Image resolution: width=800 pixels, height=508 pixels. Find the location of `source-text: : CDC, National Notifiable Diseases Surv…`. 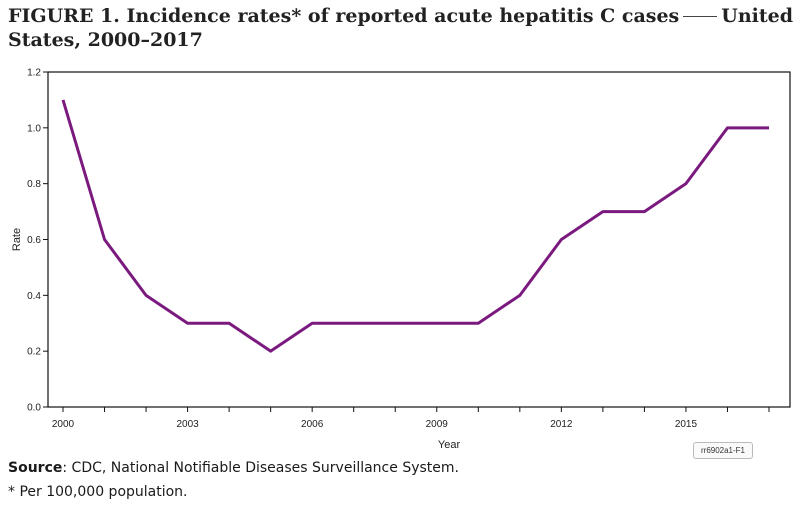

source-text: : CDC, National Notifiable Diseases Surv… is located at coordinates (260, 468).